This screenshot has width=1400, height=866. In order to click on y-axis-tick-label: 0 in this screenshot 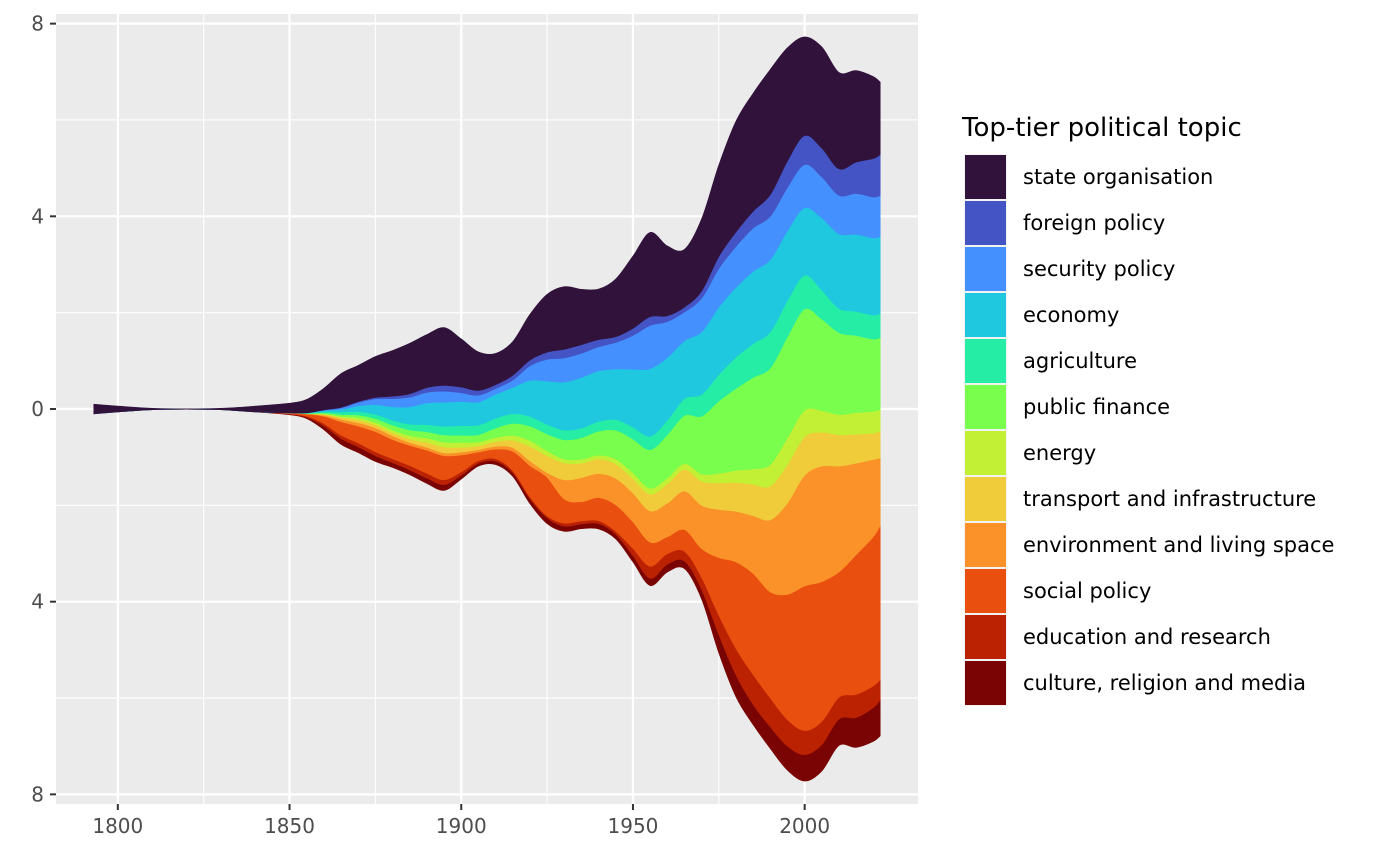, I will do `click(37, 409)`.